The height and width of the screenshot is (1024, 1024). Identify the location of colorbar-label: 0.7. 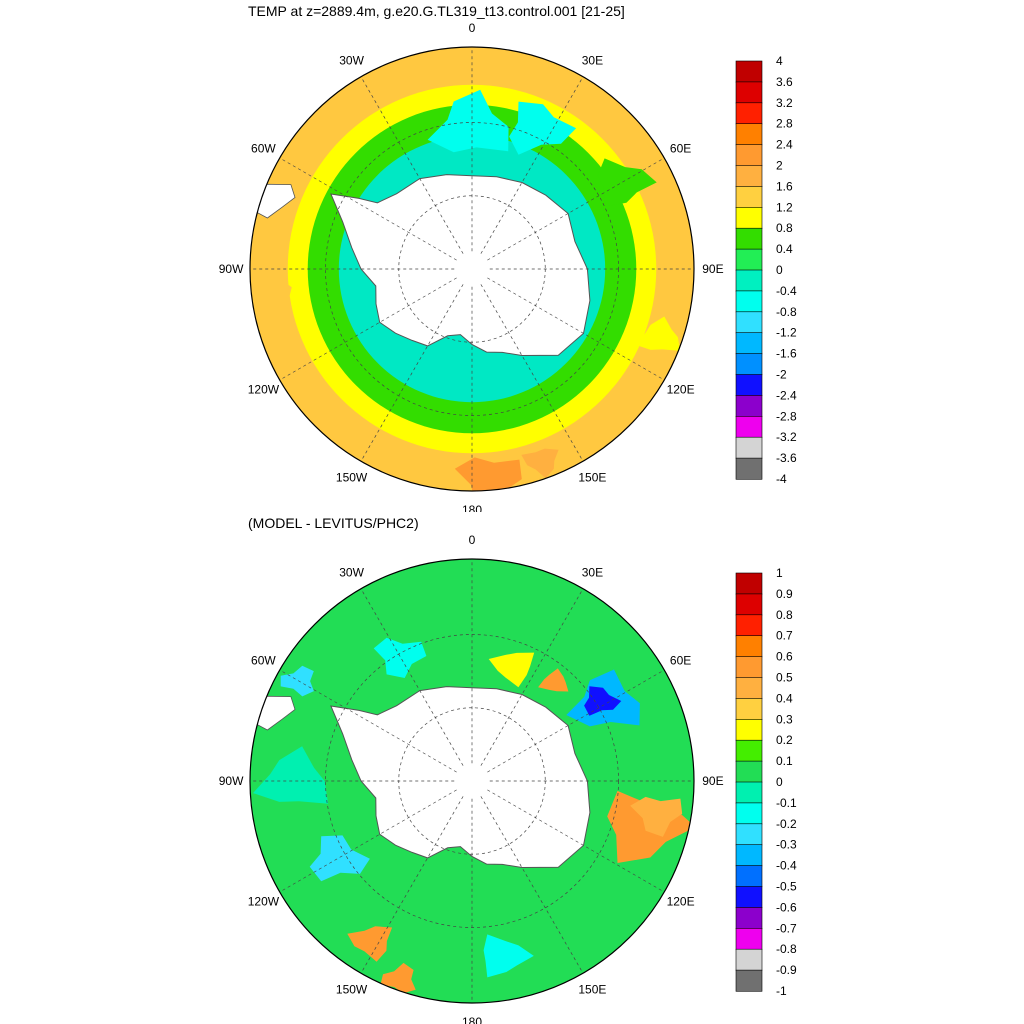
(784, 636).